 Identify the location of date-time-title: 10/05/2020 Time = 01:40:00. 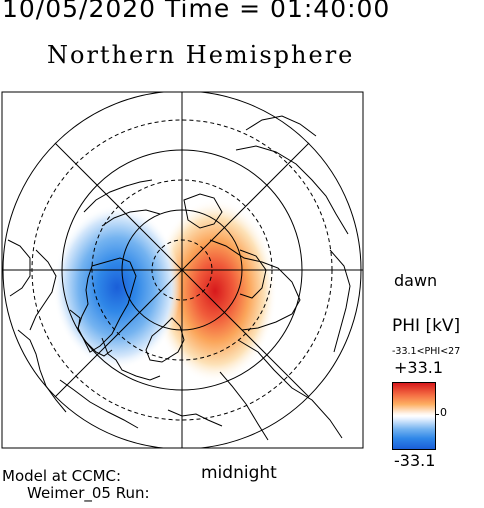
(196, 11).